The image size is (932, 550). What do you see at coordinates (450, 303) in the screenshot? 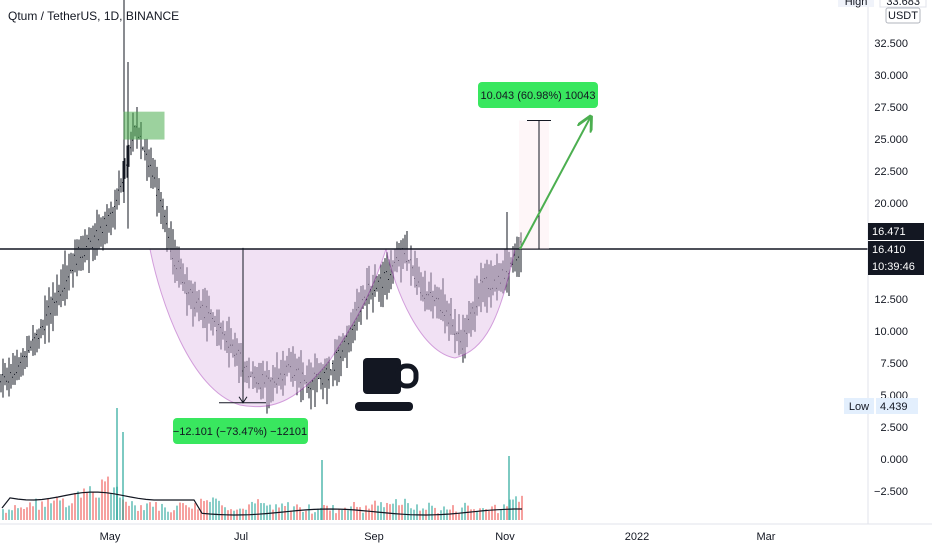
I see `handle-shape` at bounding box center [450, 303].